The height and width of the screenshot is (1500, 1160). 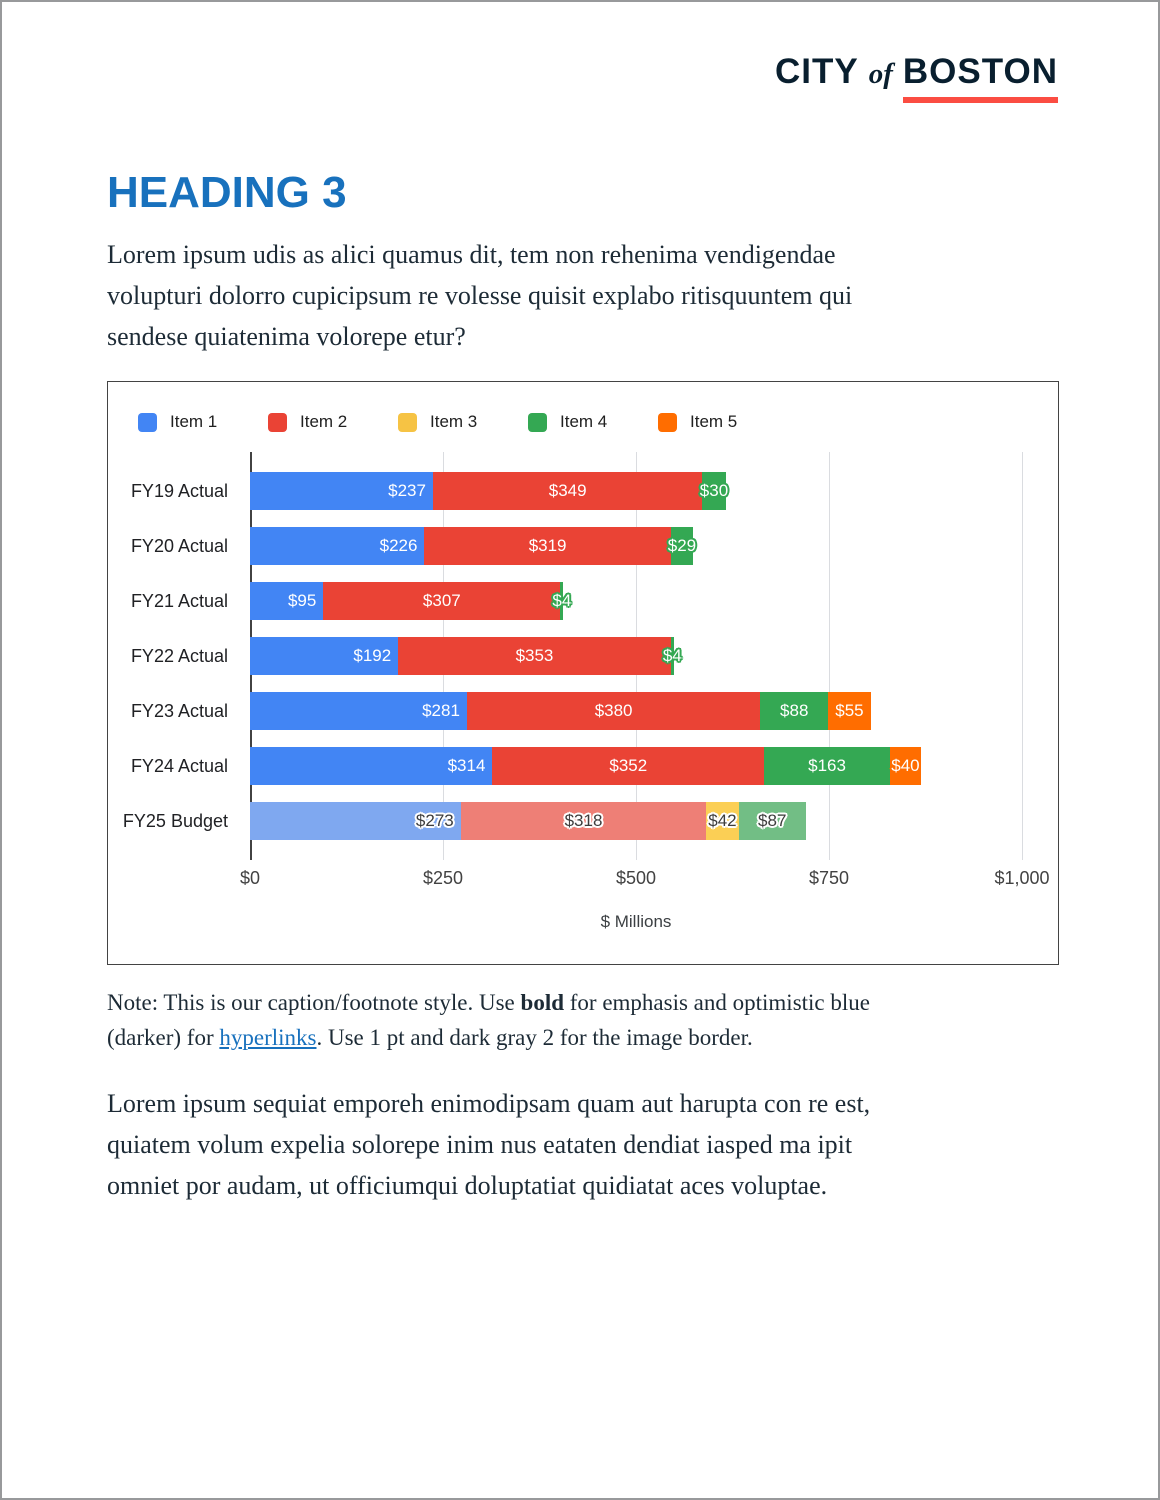 What do you see at coordinates (179, 765) in the screenshot?
I see `category-label: FY24 Actual` at bounding box center [179, 765].